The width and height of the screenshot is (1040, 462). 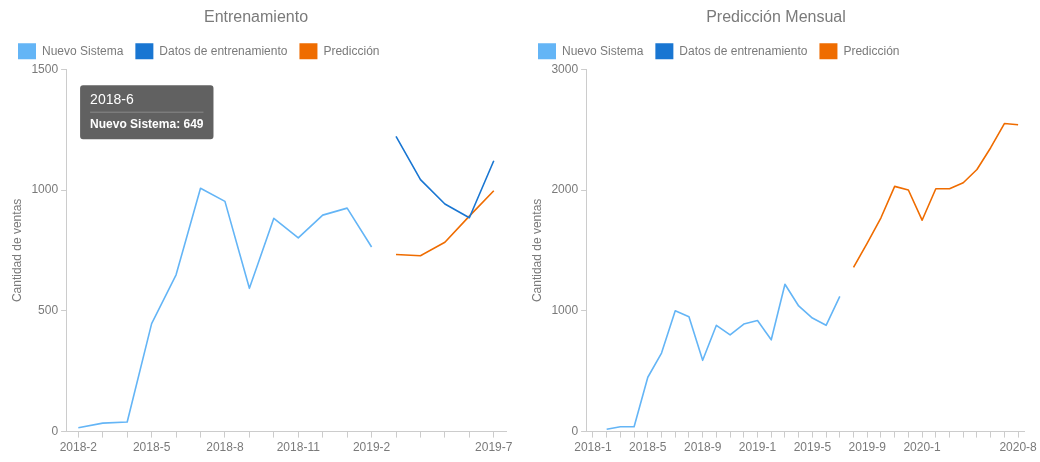 What do you see at coordinates (593, 447) in the screenshot?
I see `x-tick-label: 2018-1` at bounding box center [593, 447].